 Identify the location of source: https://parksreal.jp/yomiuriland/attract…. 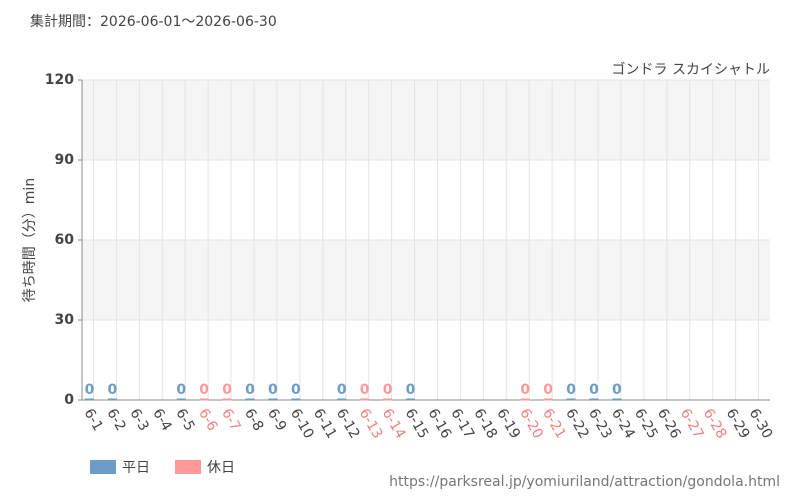
(584, 482).